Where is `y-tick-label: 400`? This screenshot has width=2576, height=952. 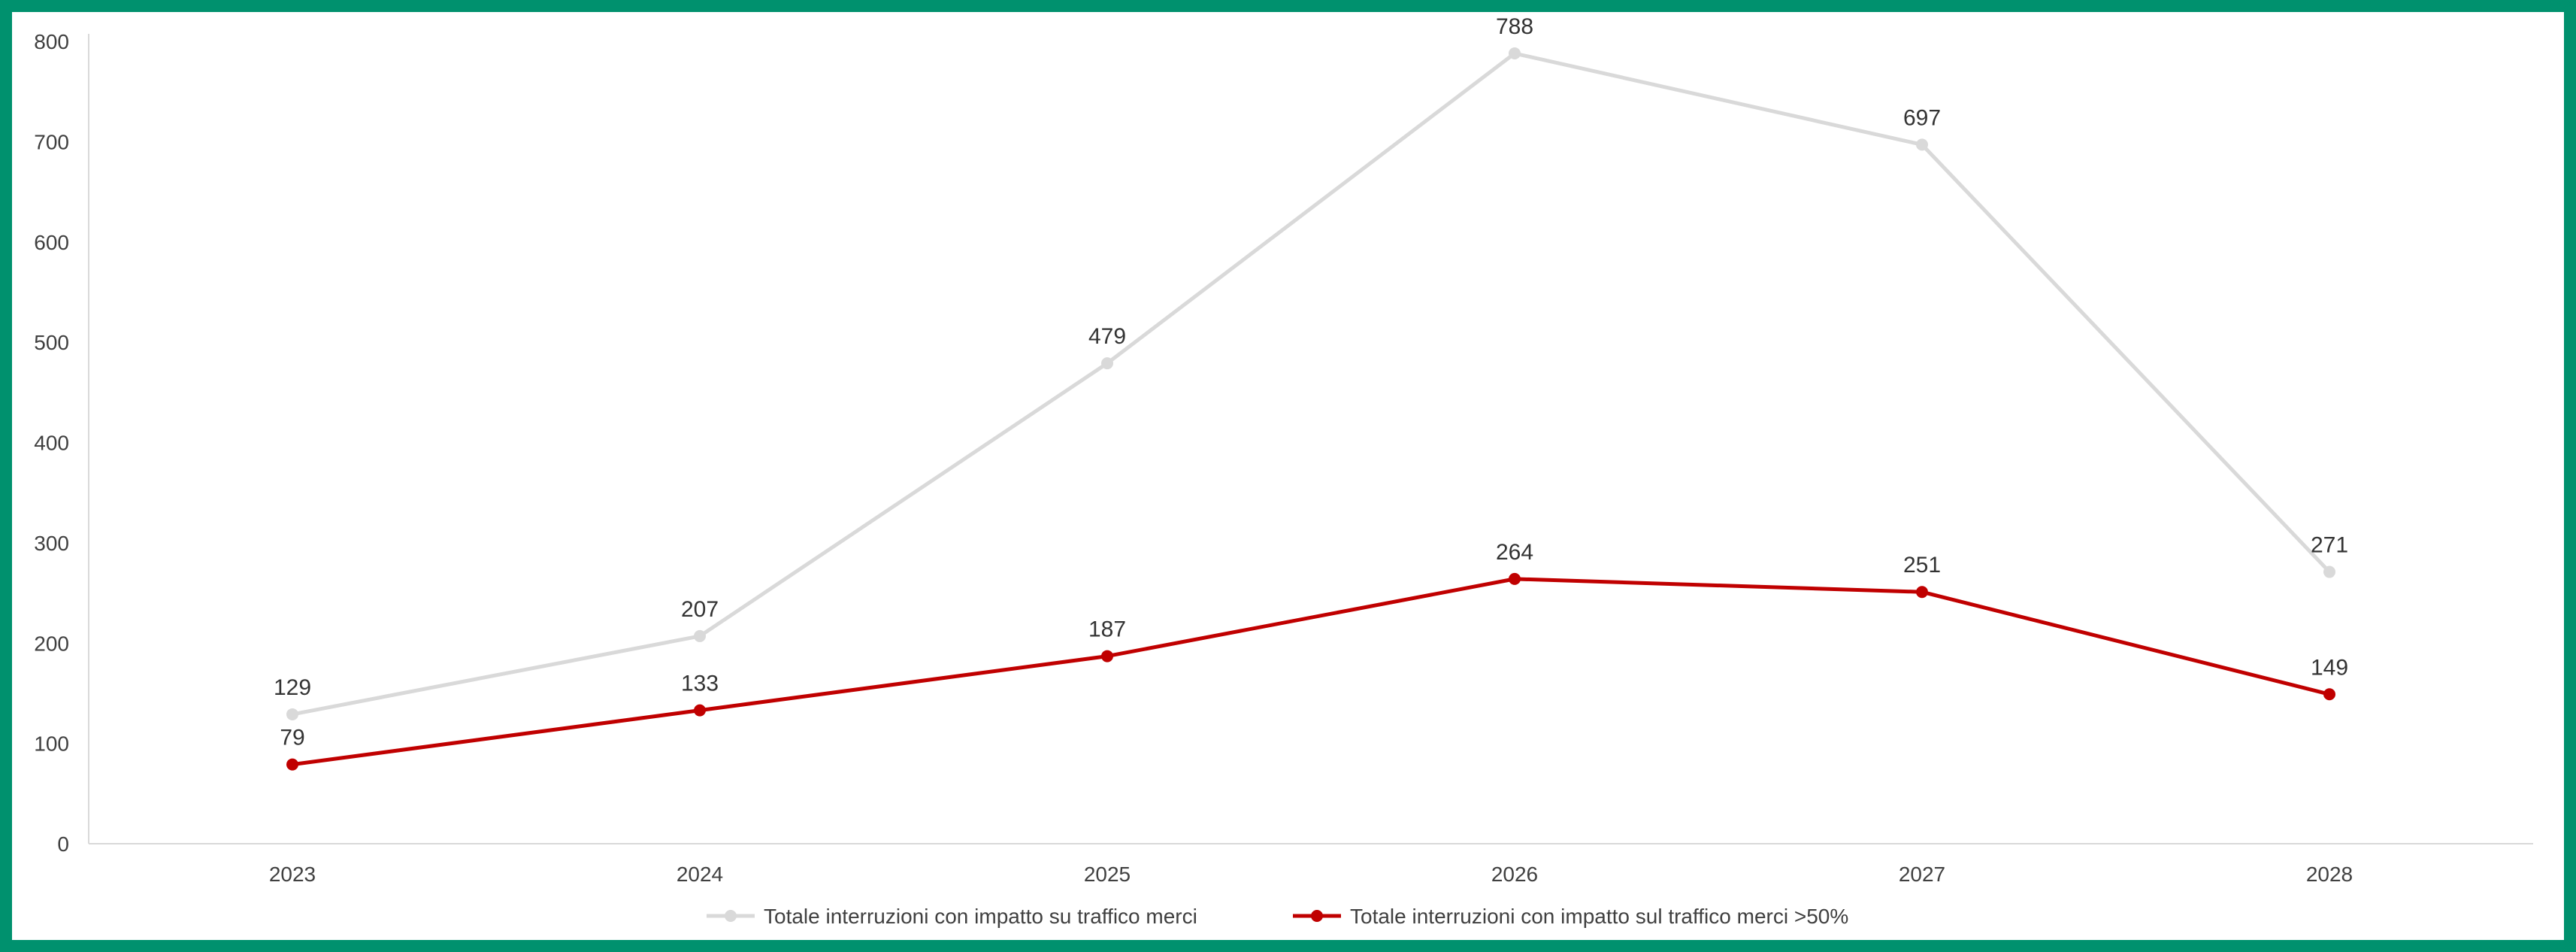
y-tick-label: 400 is located at coordinates (51, 443).